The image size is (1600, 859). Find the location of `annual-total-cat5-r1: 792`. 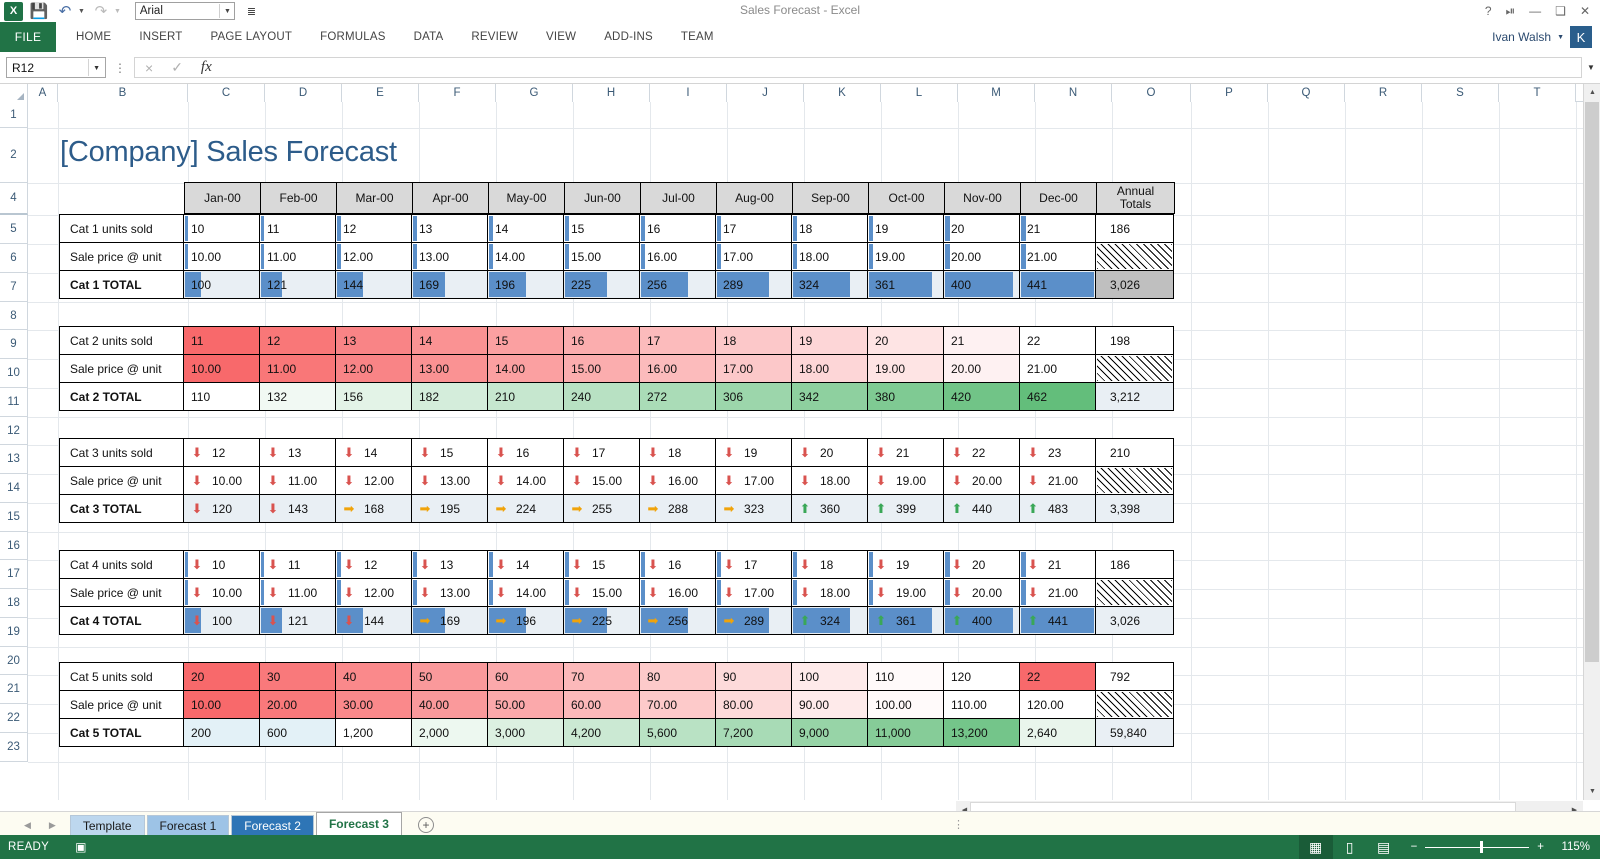

annual-total-cat5-r1: 792 is located at coordinates (1134, 676).